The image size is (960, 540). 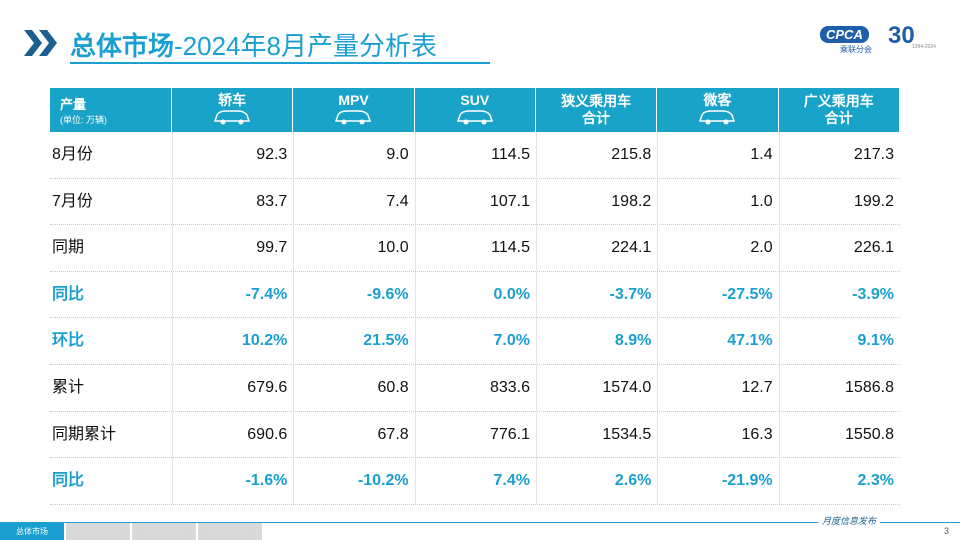 I want to click on table-cell: -27.5%, so click(x=717, y=294).